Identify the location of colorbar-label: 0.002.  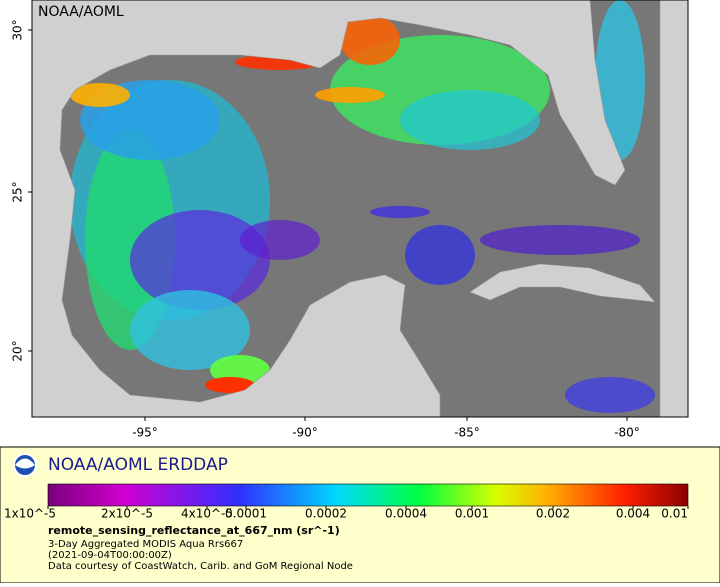
(553, 514).